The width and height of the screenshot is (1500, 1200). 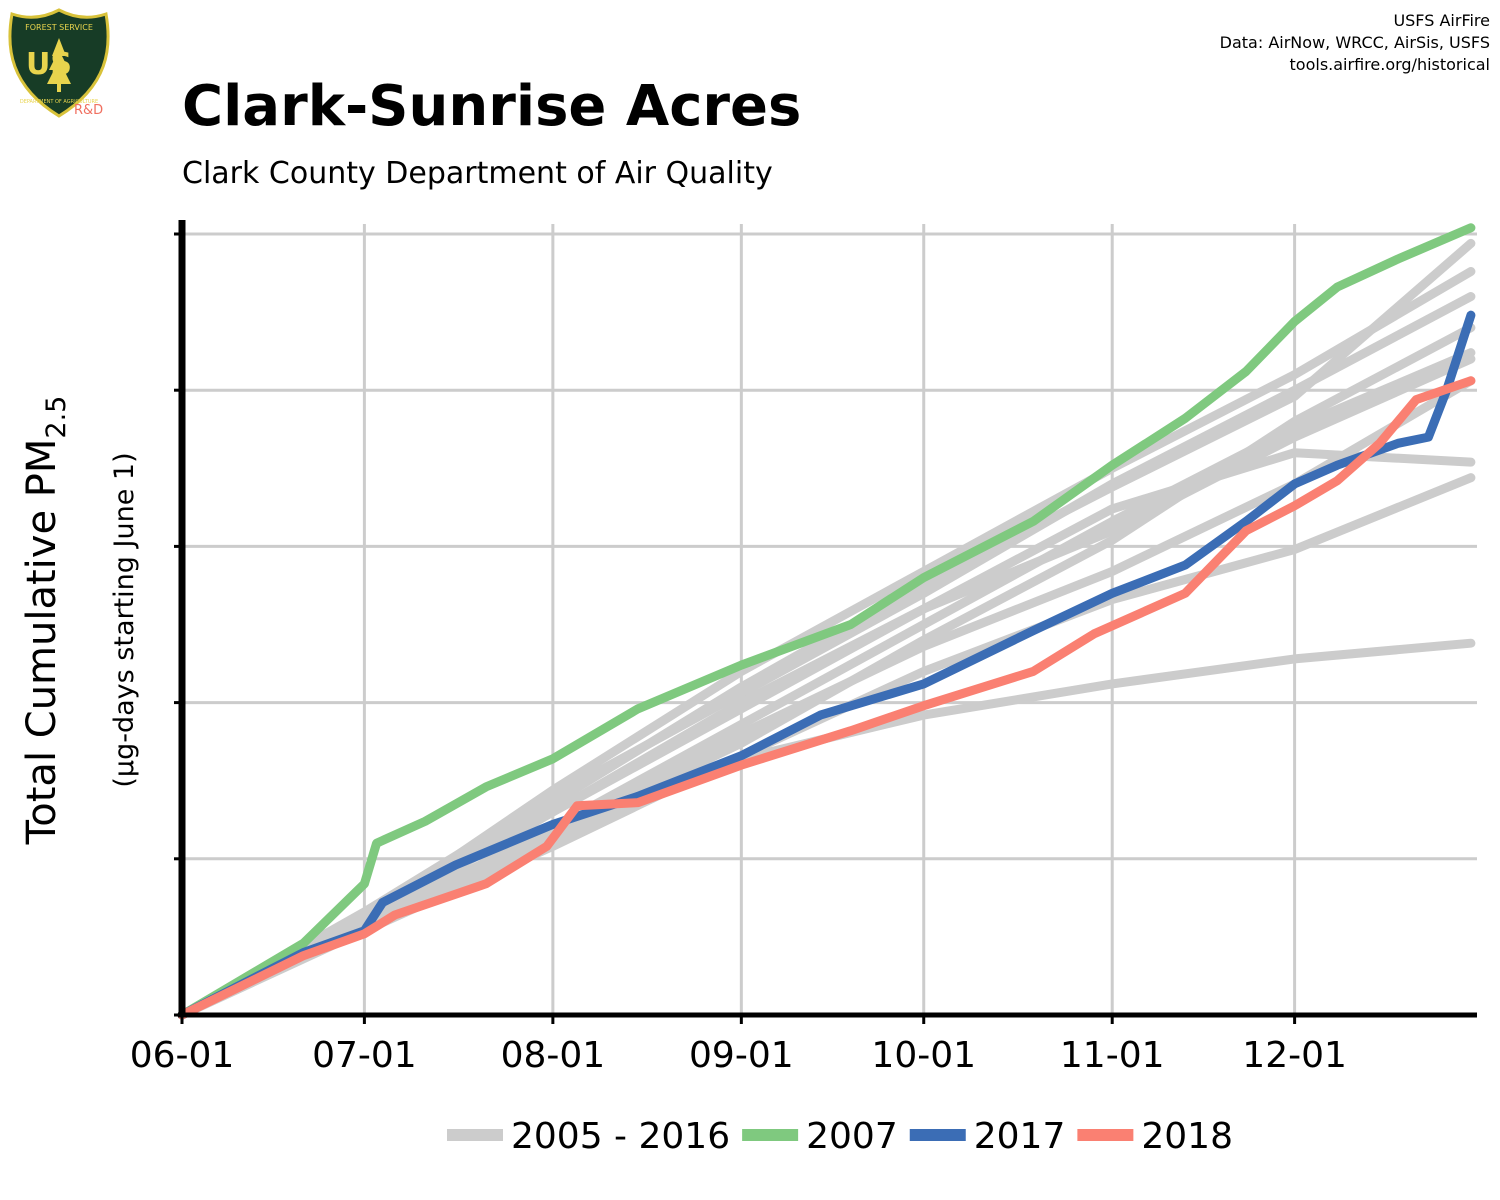 What do you see at coordinates (477, 173) in the screenshot?
I see `chart-subtitle: Clark County Department of Air Quality` at bounding box center [477, 173].